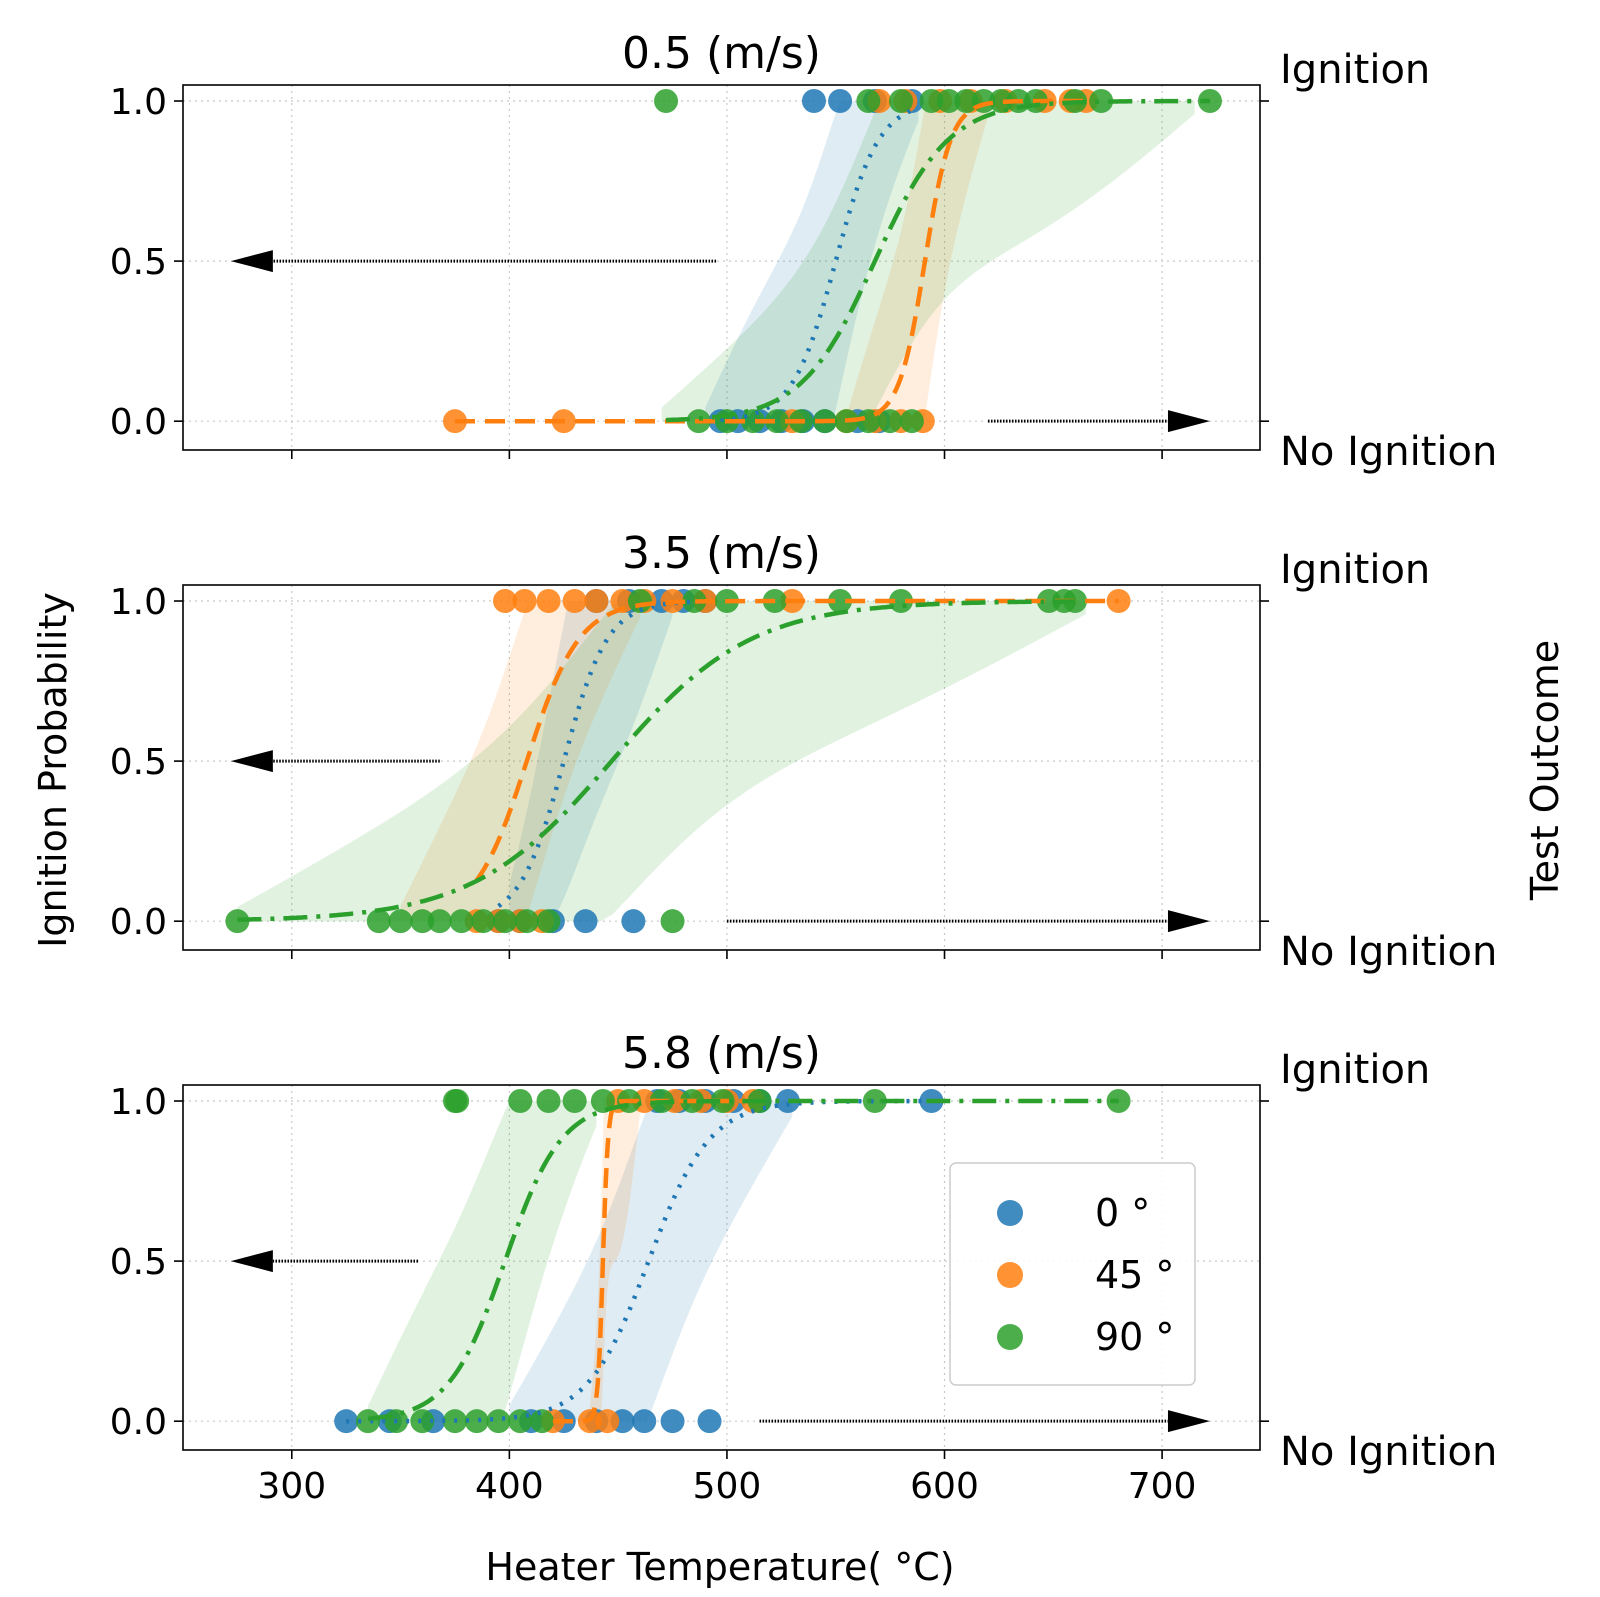 Image resolution: width=1600 pixels, height=1597 pixels. Describe the element at coordinates (1122, 1213) in the screenshot. I see `legend-label: 0 °` at that location.